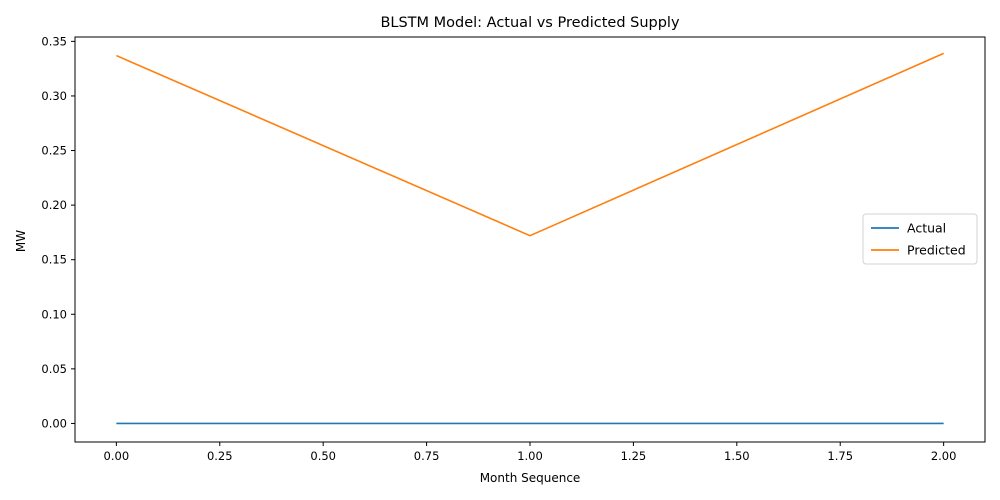 The width and height of the screenshot is (1000, 500). What do you see at coordinates (944, 456) in the screenshot?
I see `x-tick-label: 2.00` at bounding box center [944, 456].